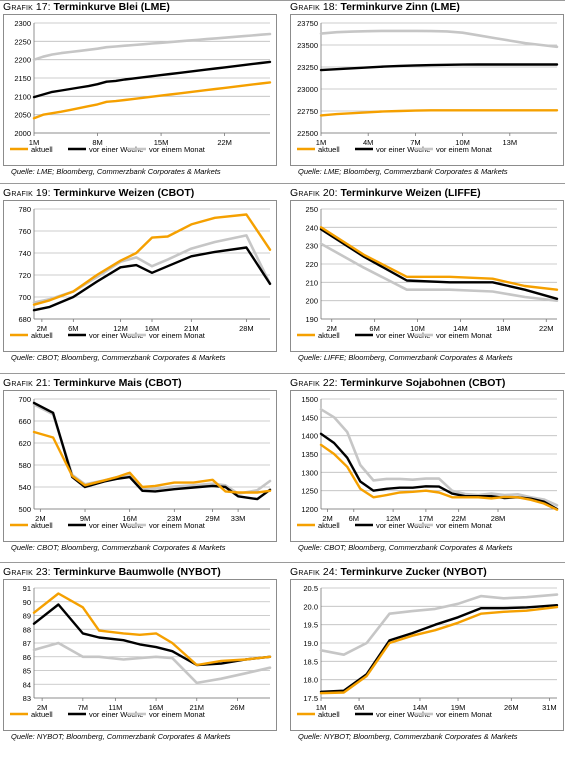 The width and height of the screenshot is (565, 764). What do you see at coordinates (330, 193) in the screenshot?
I see `chart-number: 20:` at bounding box center [330, 193].